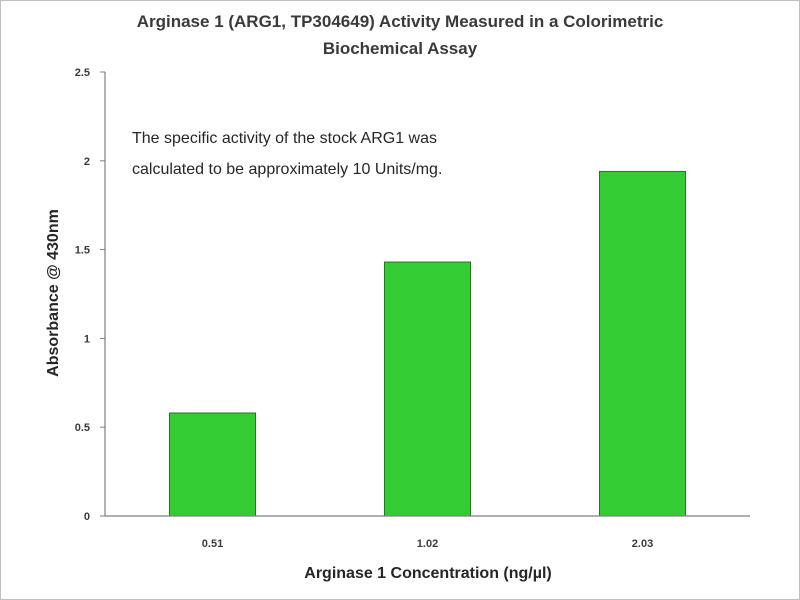  Describe the element at coordinates (90, 295) in the screenshot. I see `y-axis-ticks: 0 0.5 1 1.5 2 2.5` at that location.